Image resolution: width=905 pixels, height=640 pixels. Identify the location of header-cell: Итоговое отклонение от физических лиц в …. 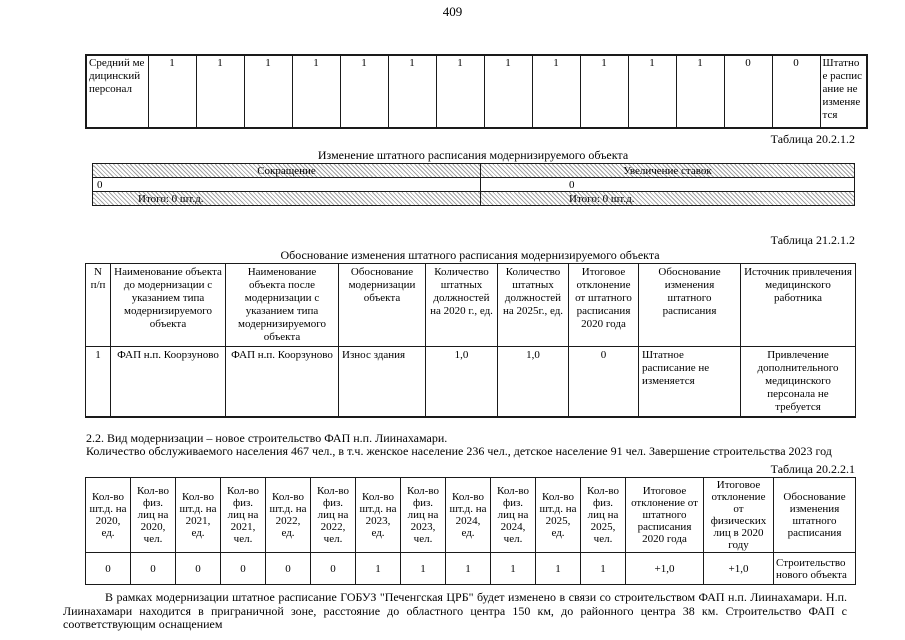
(738, 515).